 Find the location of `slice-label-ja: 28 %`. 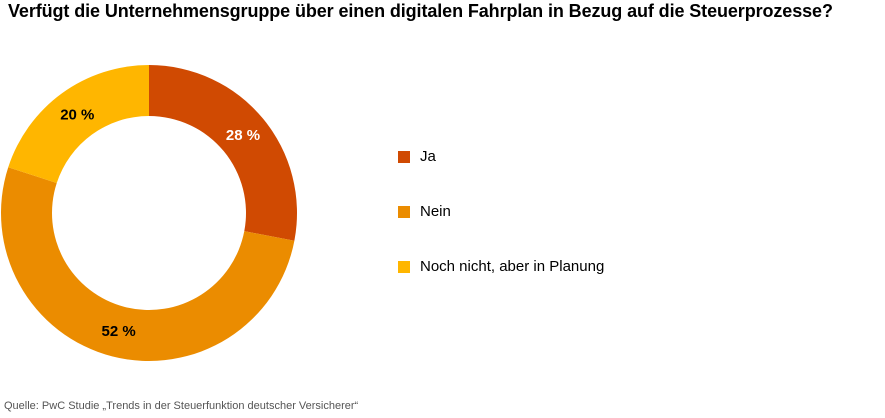

slice-label-ja: 28 % is located at coordinates (243, 135).